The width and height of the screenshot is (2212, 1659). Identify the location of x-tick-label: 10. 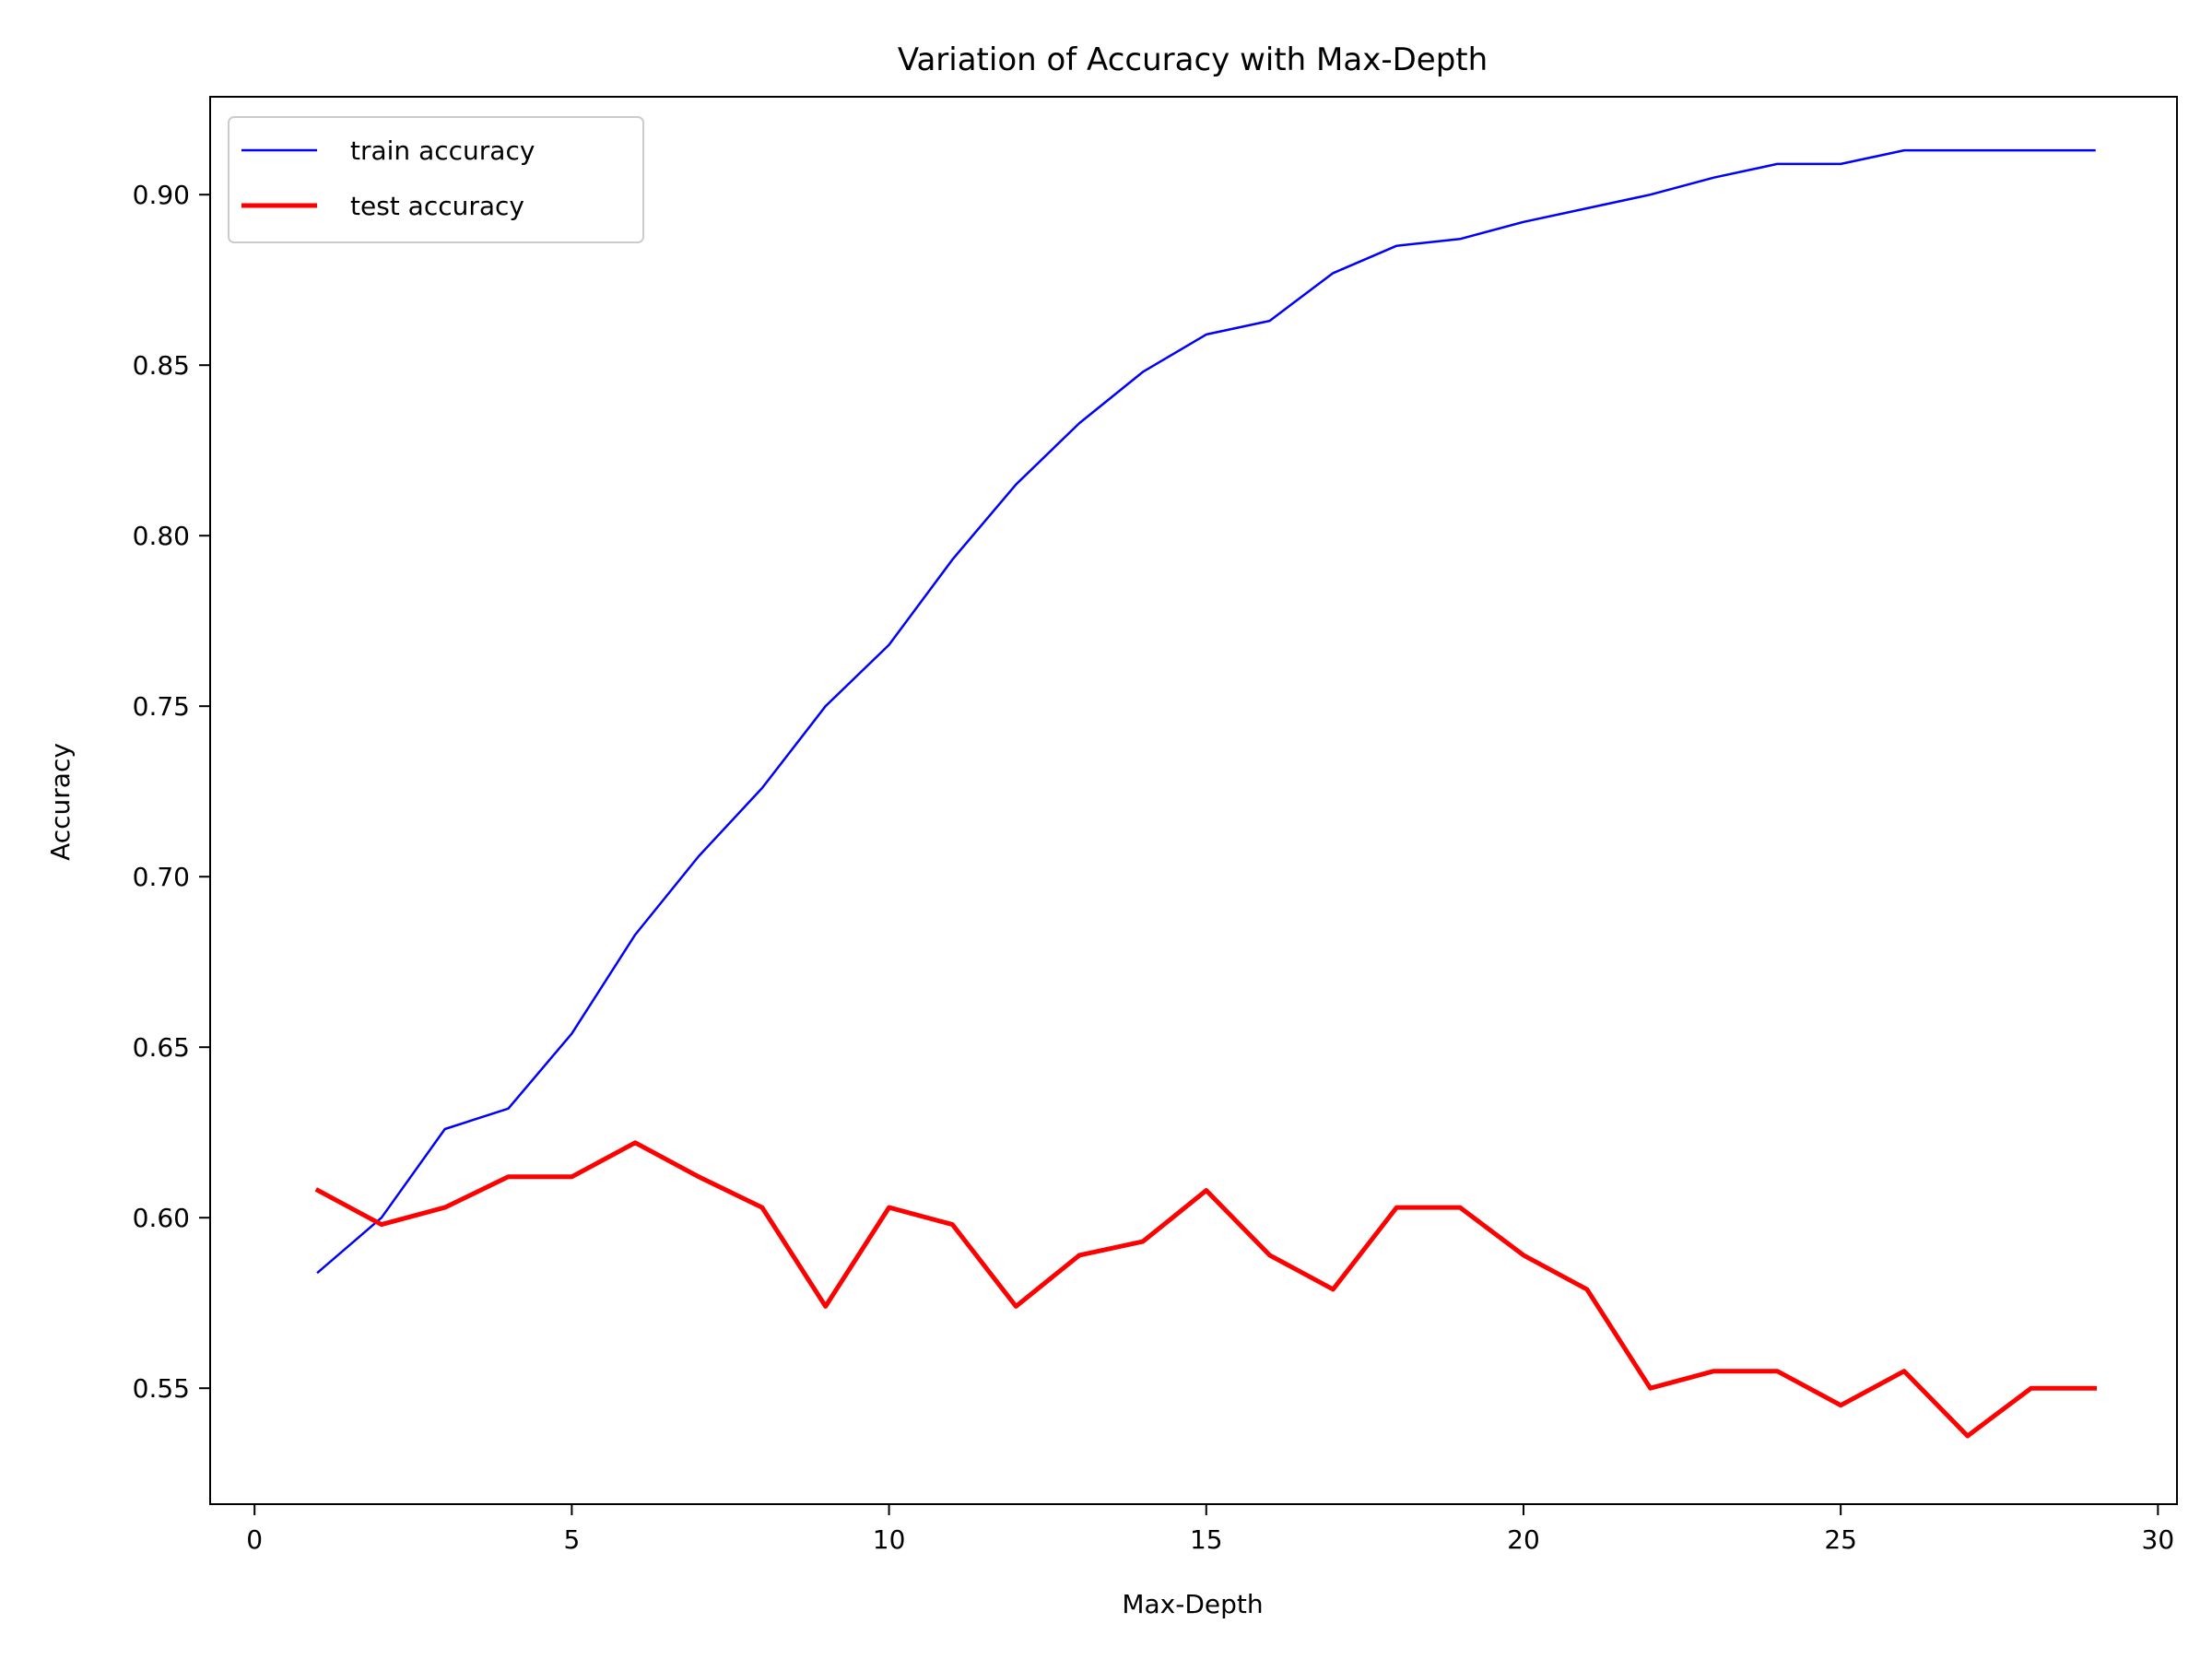
(889, 1539).